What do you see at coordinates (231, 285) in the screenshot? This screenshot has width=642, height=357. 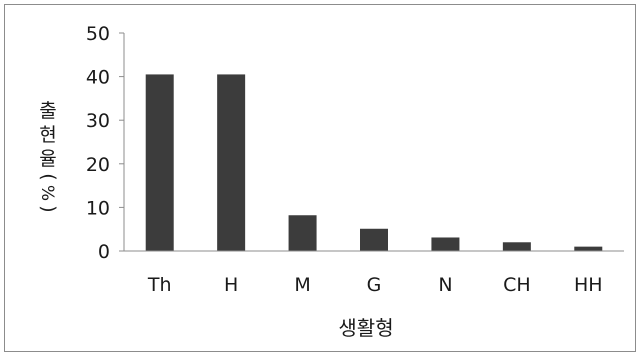 I see `x-tick-label: H` at bounding box center [231, 285].